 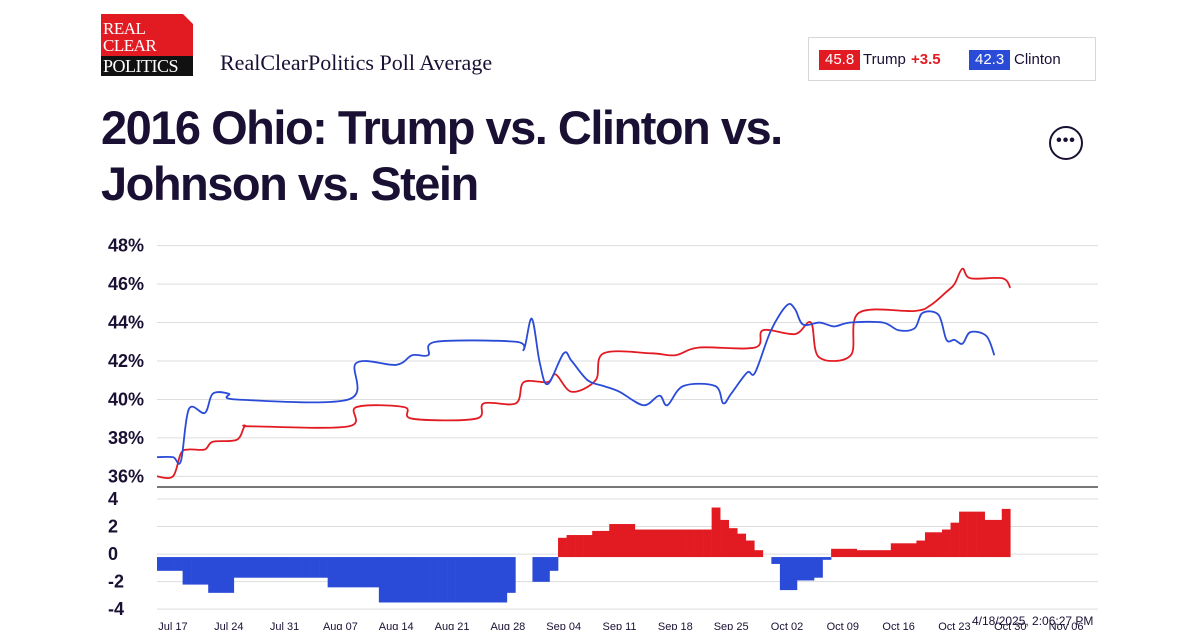 What do you see at coordinates (147, 45) in the screenshot?
I see `realclearpolitics-logo: REAL CLEAR POLITICS` at bounding box center [147, 45].